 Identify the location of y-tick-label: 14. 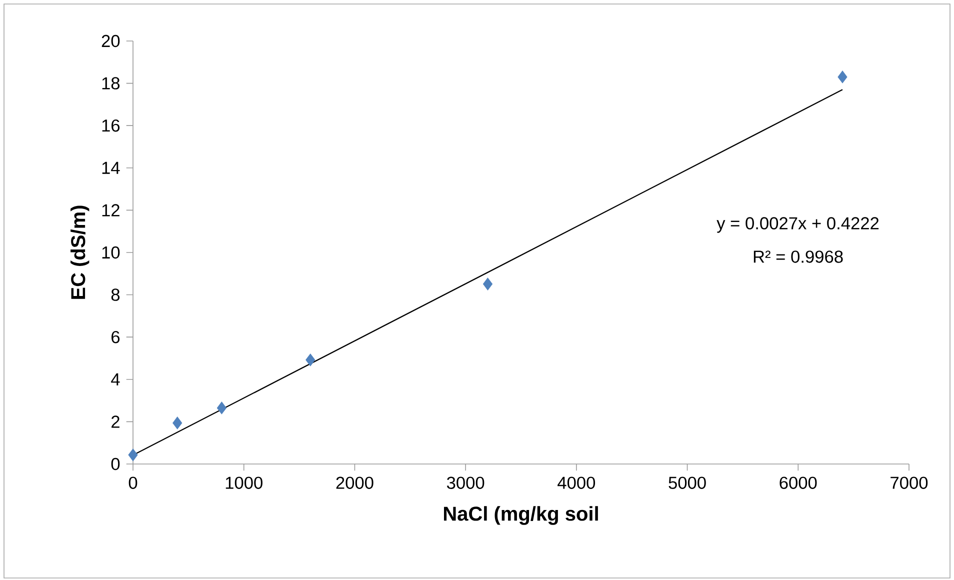
(111, 168).